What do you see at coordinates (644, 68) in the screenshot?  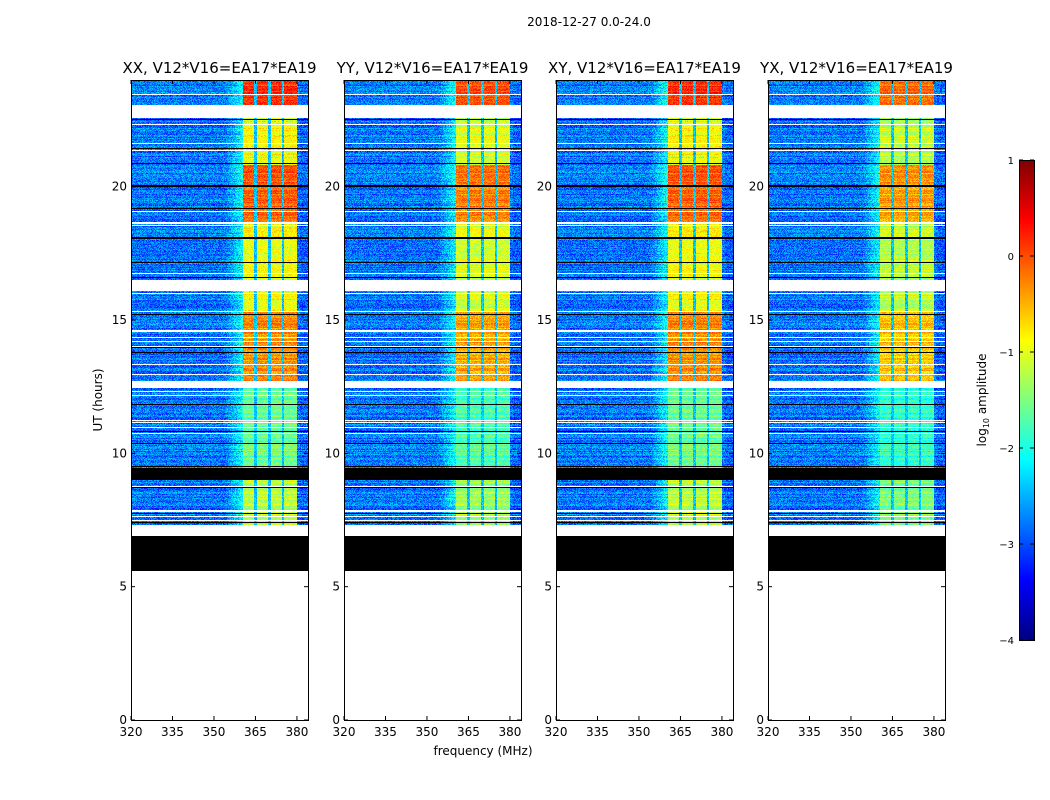 I see `panel-title: XY, V12*V16=EA17*EA19` at bounding box center [644, 68].